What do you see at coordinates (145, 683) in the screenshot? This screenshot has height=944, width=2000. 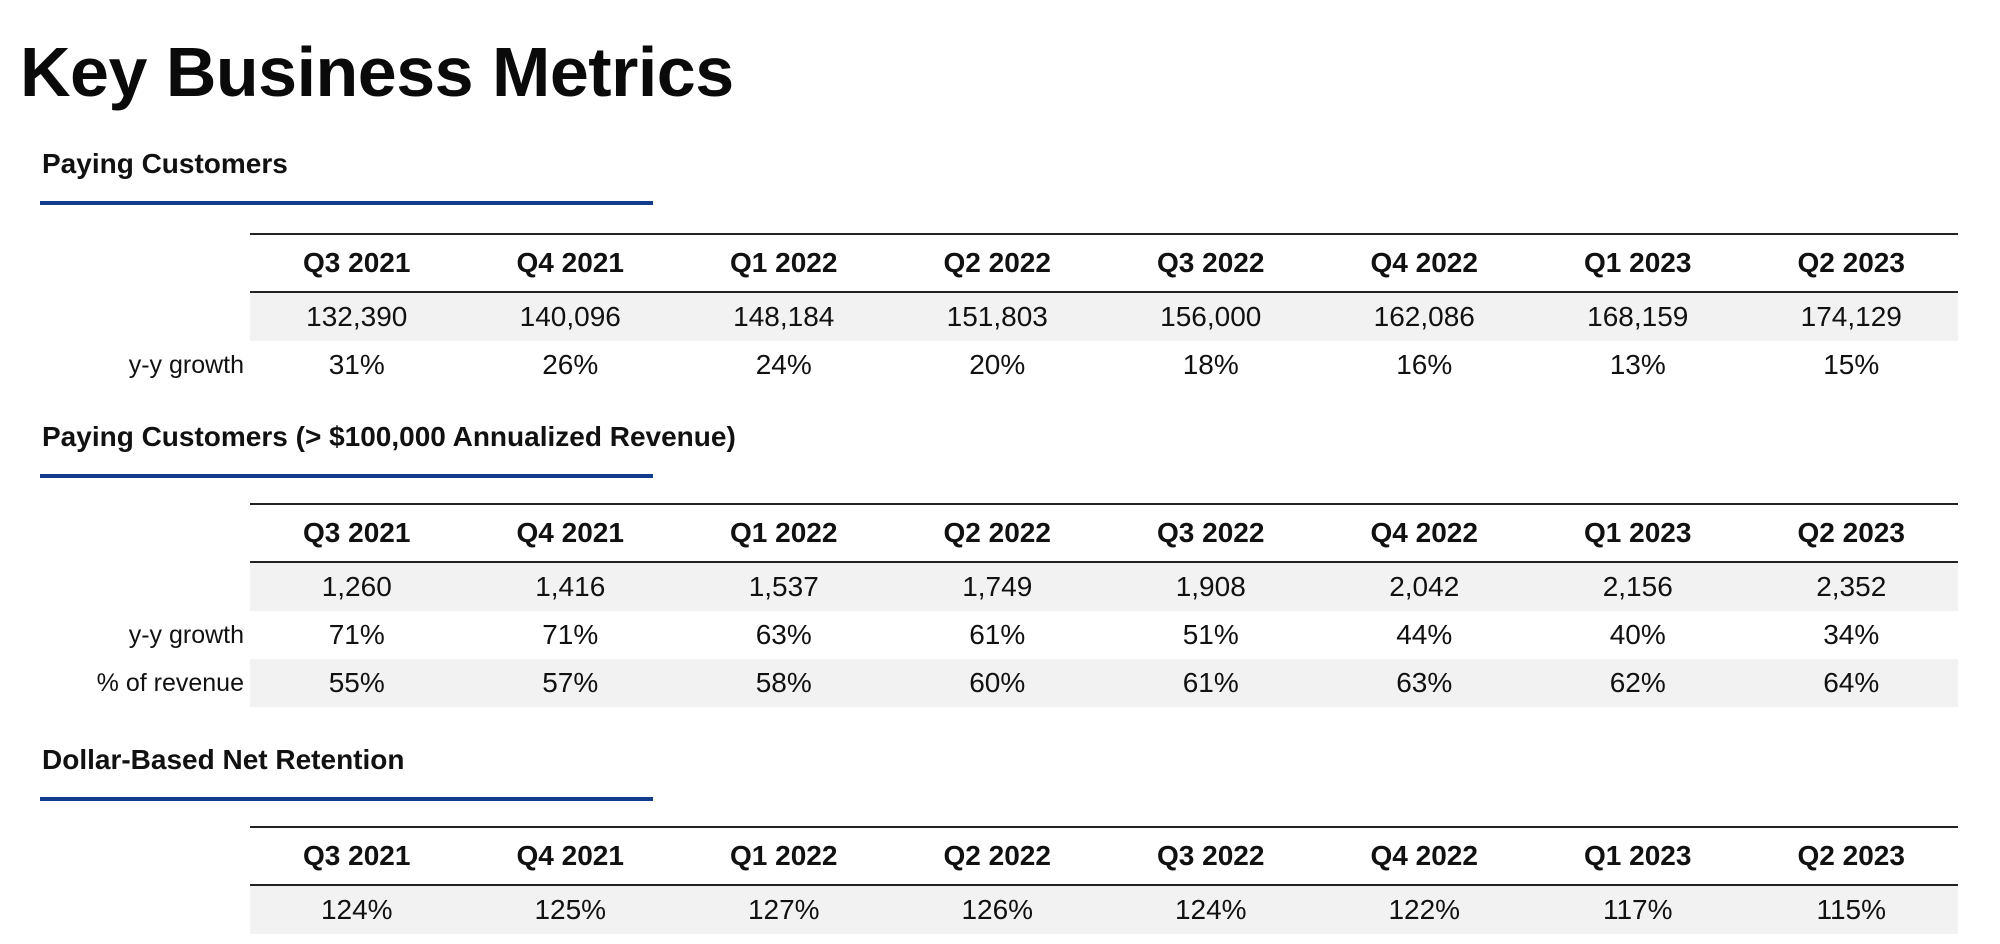 I see `row-label: % of revenue` at bounding box center [145, 683].